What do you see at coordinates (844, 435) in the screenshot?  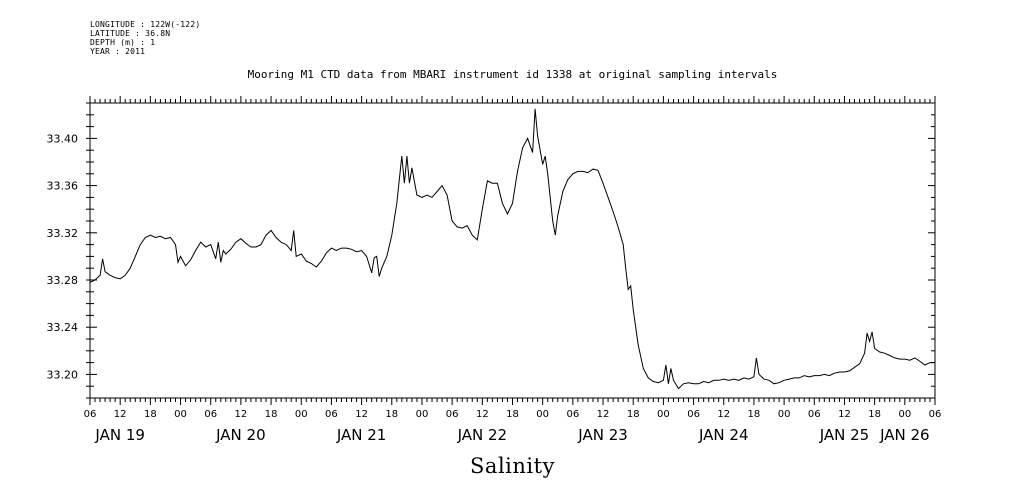 I see `day-label: JAN 25` at bounding box center [844, 435].